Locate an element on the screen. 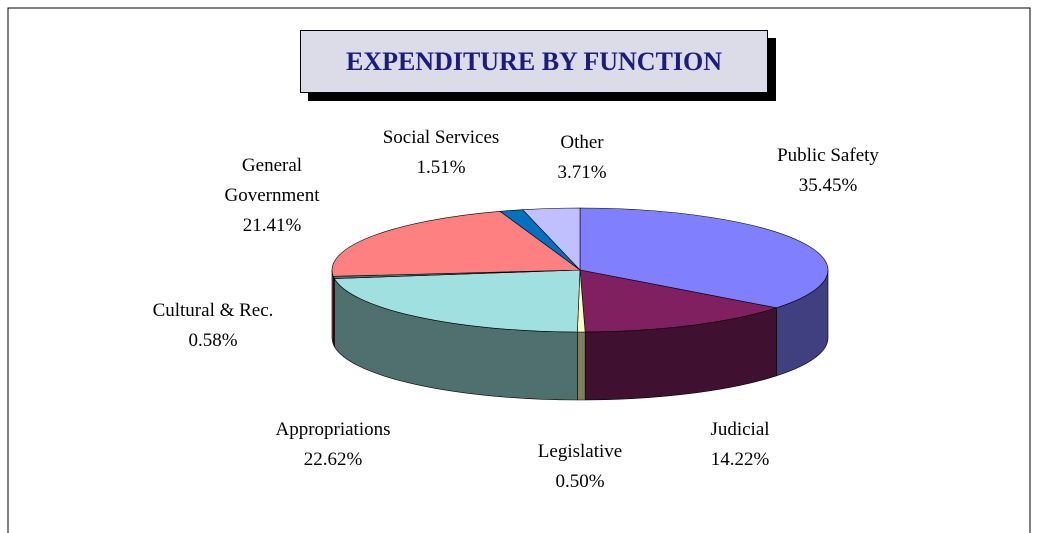 This screenshot has width=1040, height=533. value-label: 22.62% is located at coordinates (333, 459).